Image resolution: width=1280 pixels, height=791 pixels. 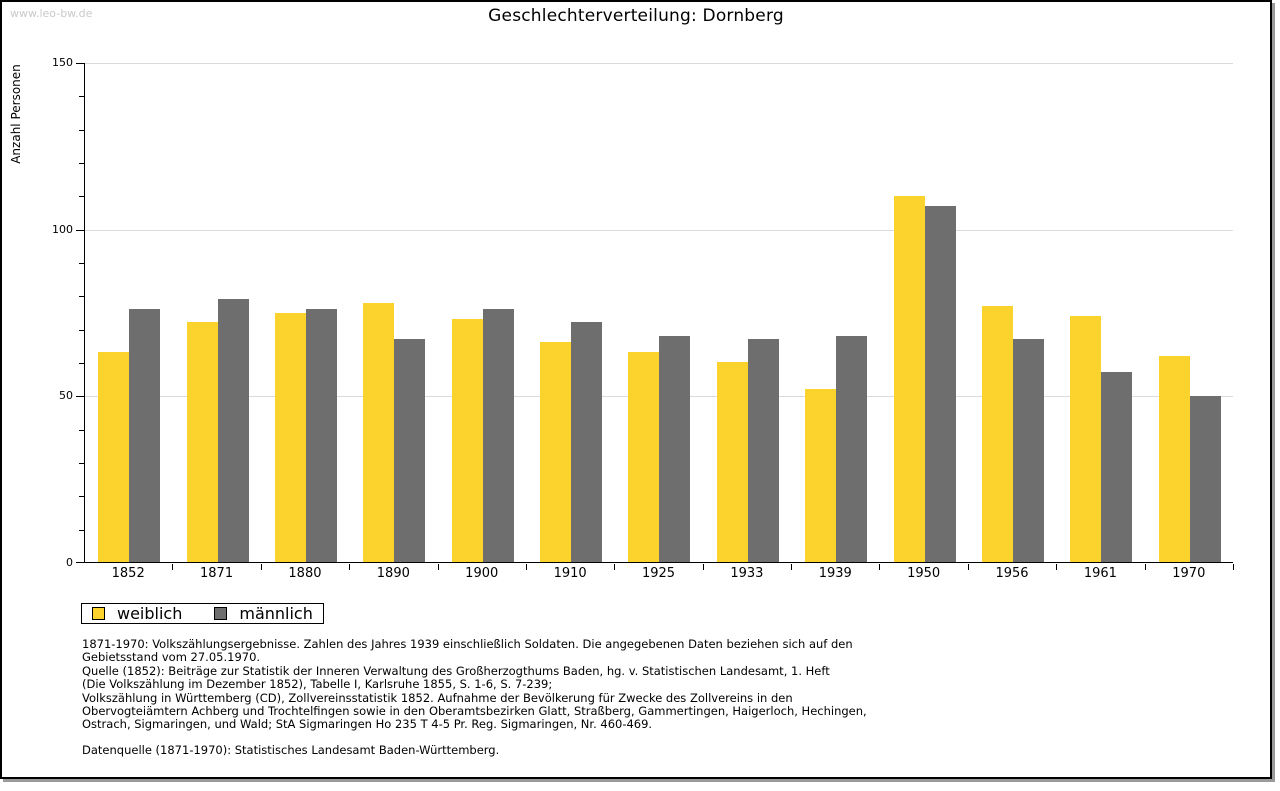 What do you see at coordinates (570, 573) in the screenshot?
I see `x-tick-label-1910: 1910` at bounding box center [570, 573].